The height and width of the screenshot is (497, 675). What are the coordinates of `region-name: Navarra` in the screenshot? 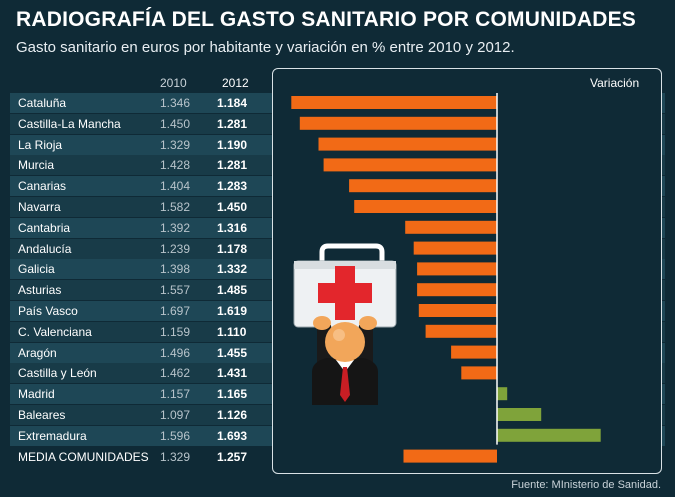 It's located at (39, 207).